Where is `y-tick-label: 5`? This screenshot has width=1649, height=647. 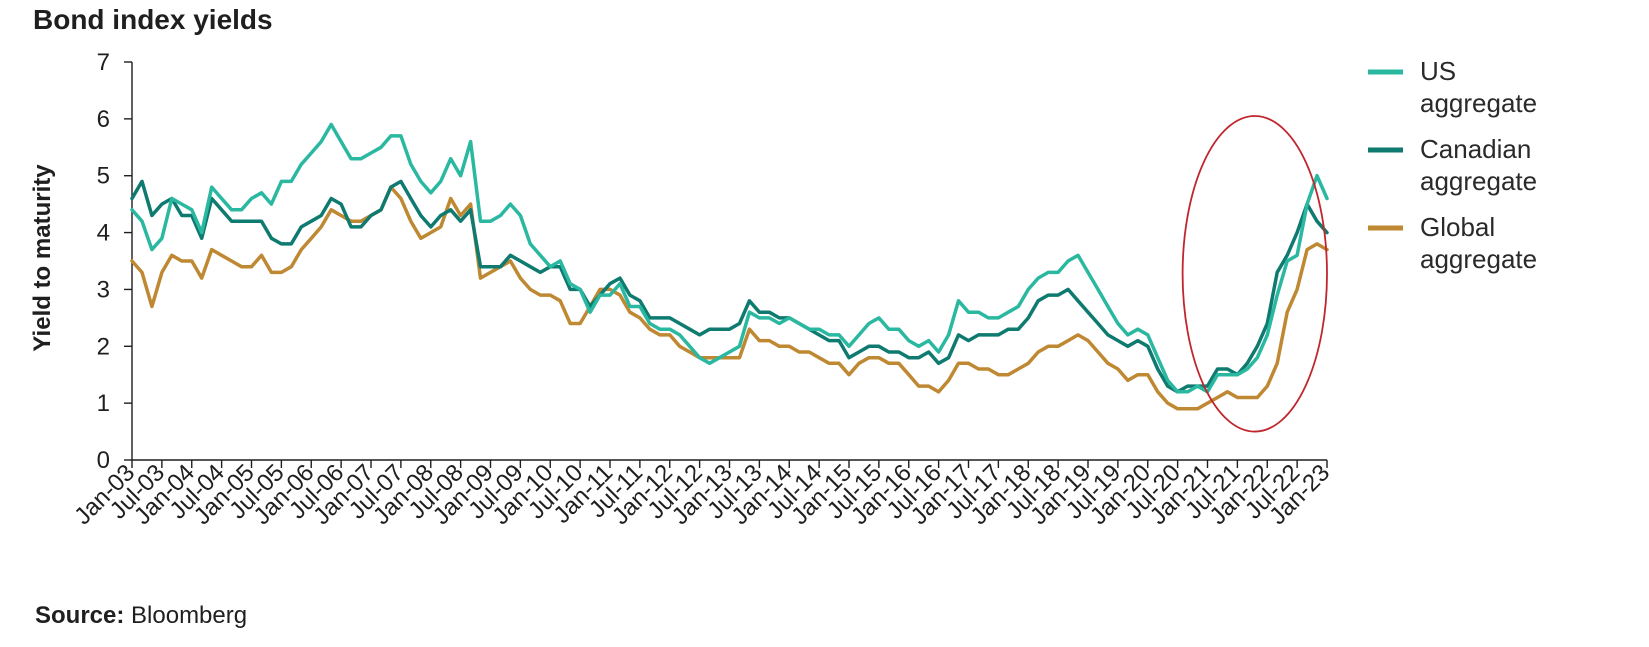
y-tick-label: 5 is located at coordinates (103, 176).